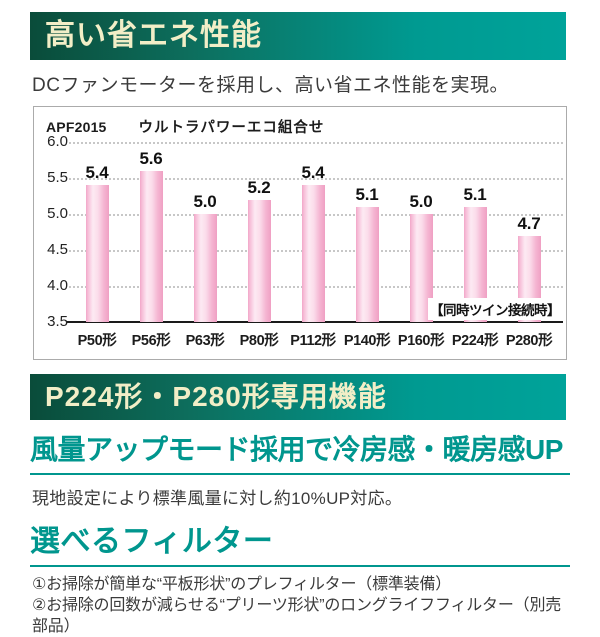  What do you see at coordinates (153, 35) in the screenshot?
I see `section1-banner-title: 高い省エネ性能` at bounding box center [153, 35].